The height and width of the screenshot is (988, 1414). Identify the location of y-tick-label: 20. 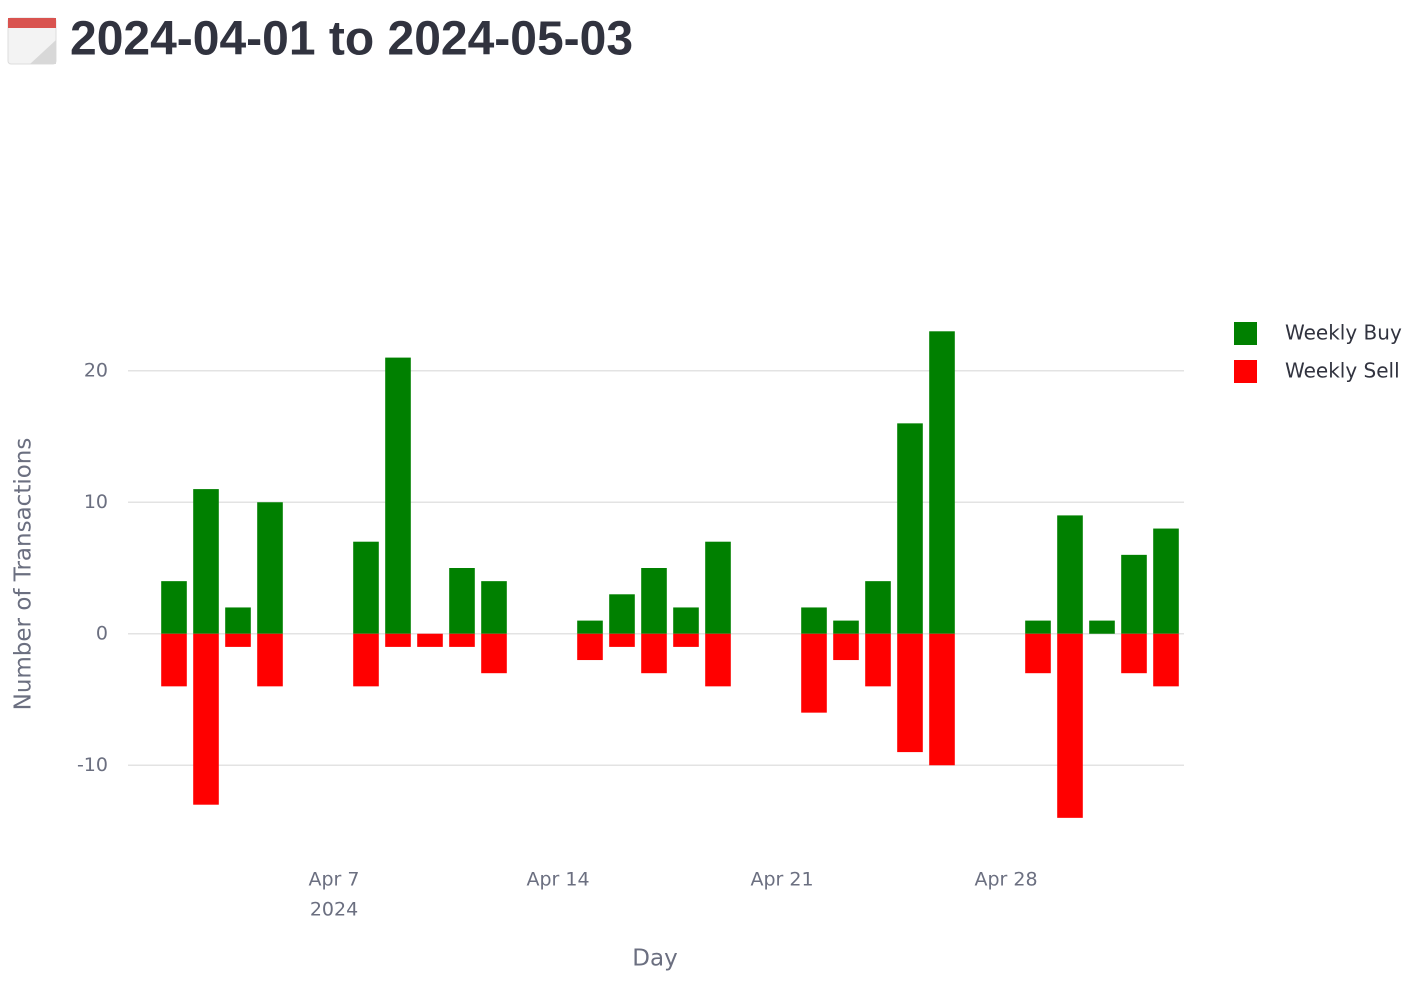
(96, 370).